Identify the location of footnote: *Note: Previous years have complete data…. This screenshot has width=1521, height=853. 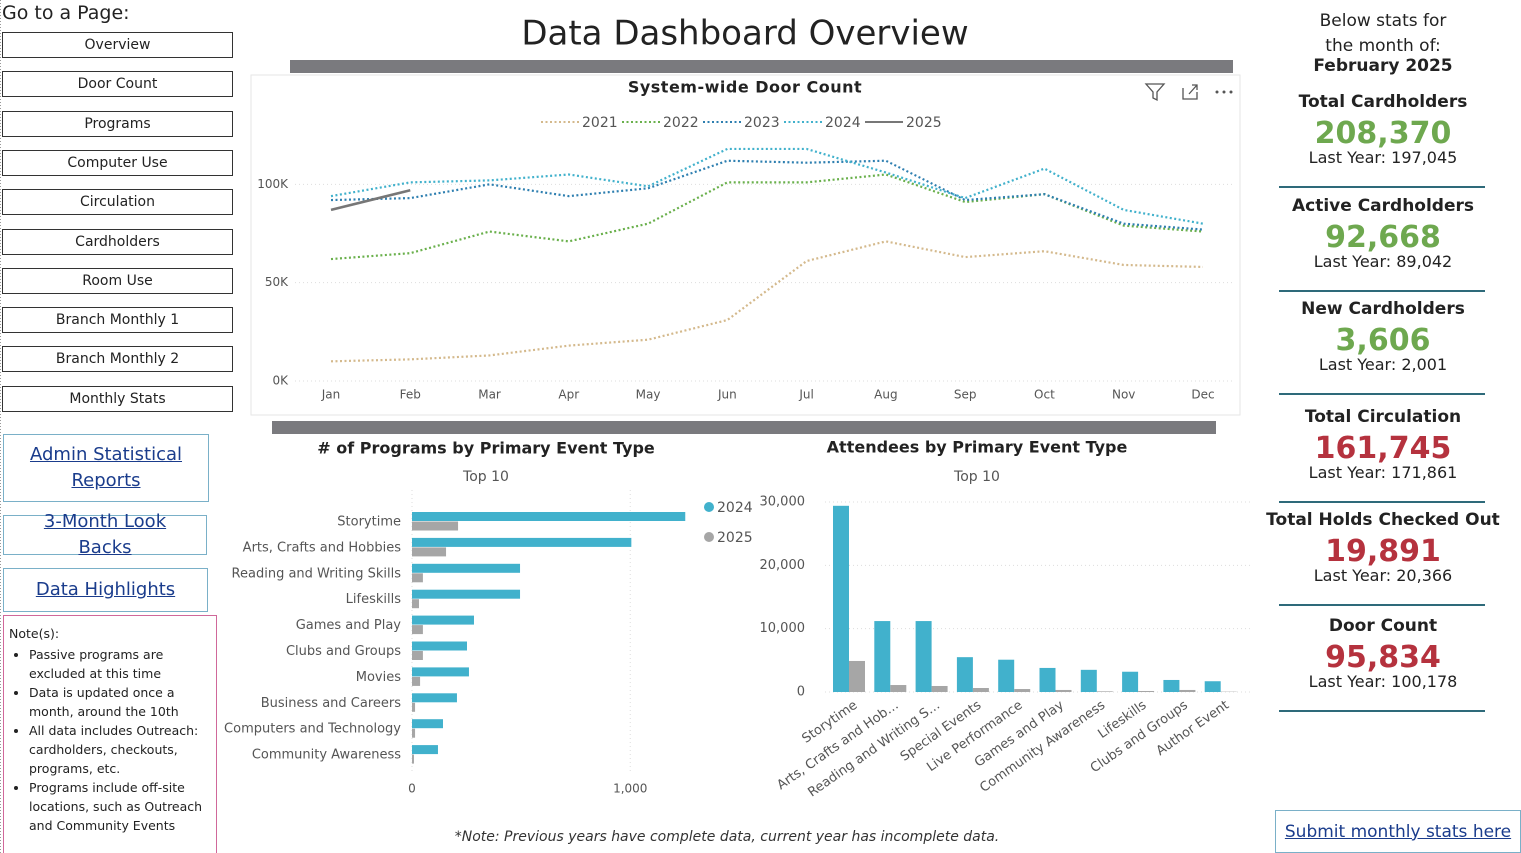
(727, 837).